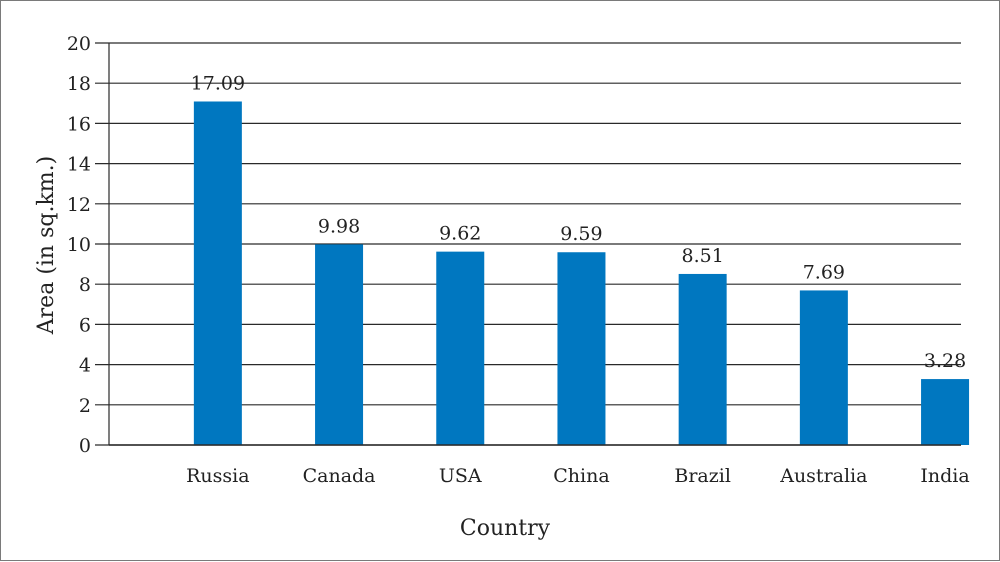 This screenshot has height=562, width=1000. I want to click on y-tick-label: 2, so click(85, 406).